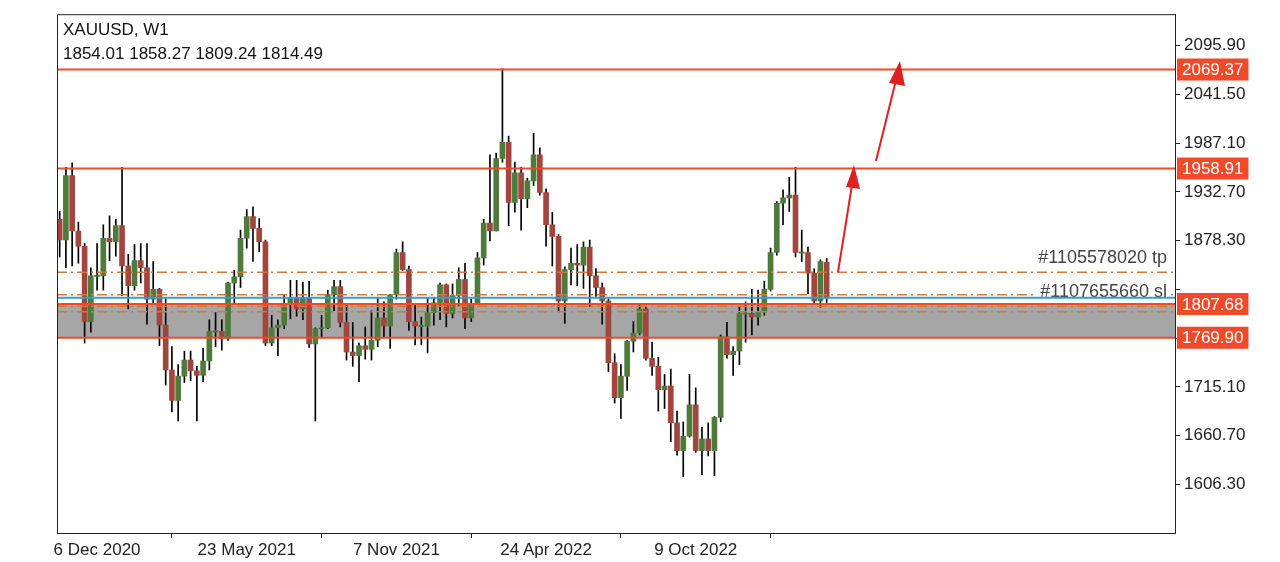 Image resolution: width=1280 pixels, height=562 pixels. What do you see at coordinates (1215, 386) in the screenshot?
I see `y-tick-label: 1715.10` at bounding box center [1215, 386].